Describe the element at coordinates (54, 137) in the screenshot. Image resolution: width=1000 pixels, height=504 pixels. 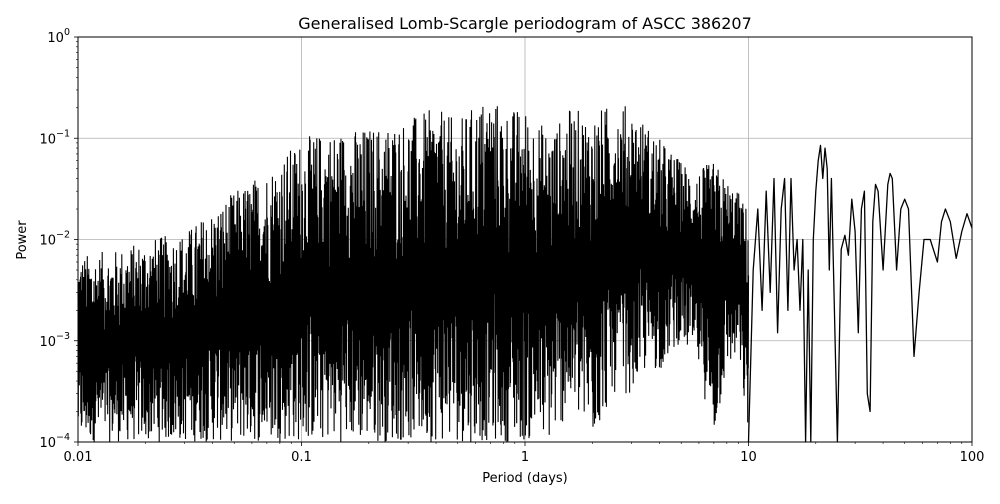
I see `y-tick-label: 10⁻¹` at that location.